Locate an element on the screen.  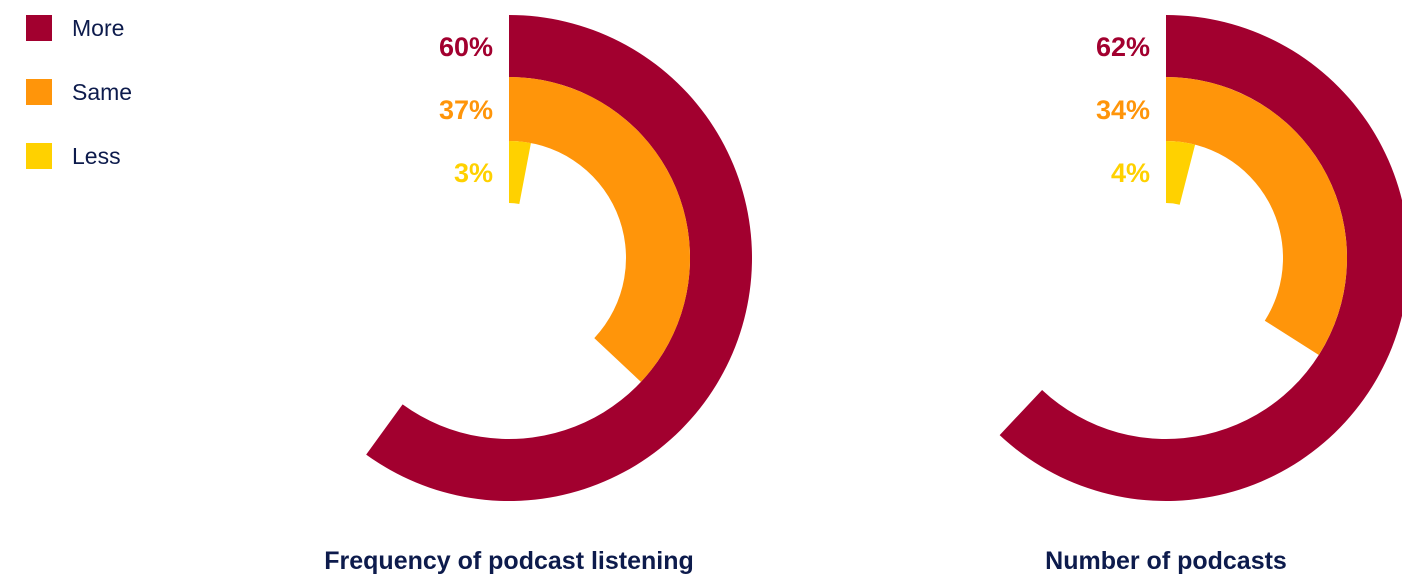
legend-item-same: Same is located at coordinates (79, 92).